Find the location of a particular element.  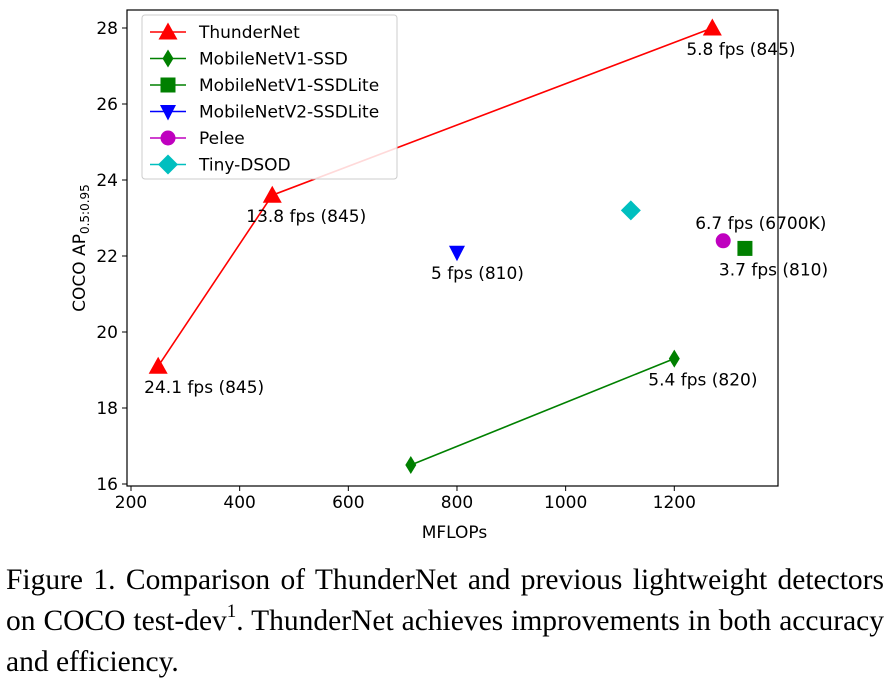

series-line is located at coordinates (542, 411).